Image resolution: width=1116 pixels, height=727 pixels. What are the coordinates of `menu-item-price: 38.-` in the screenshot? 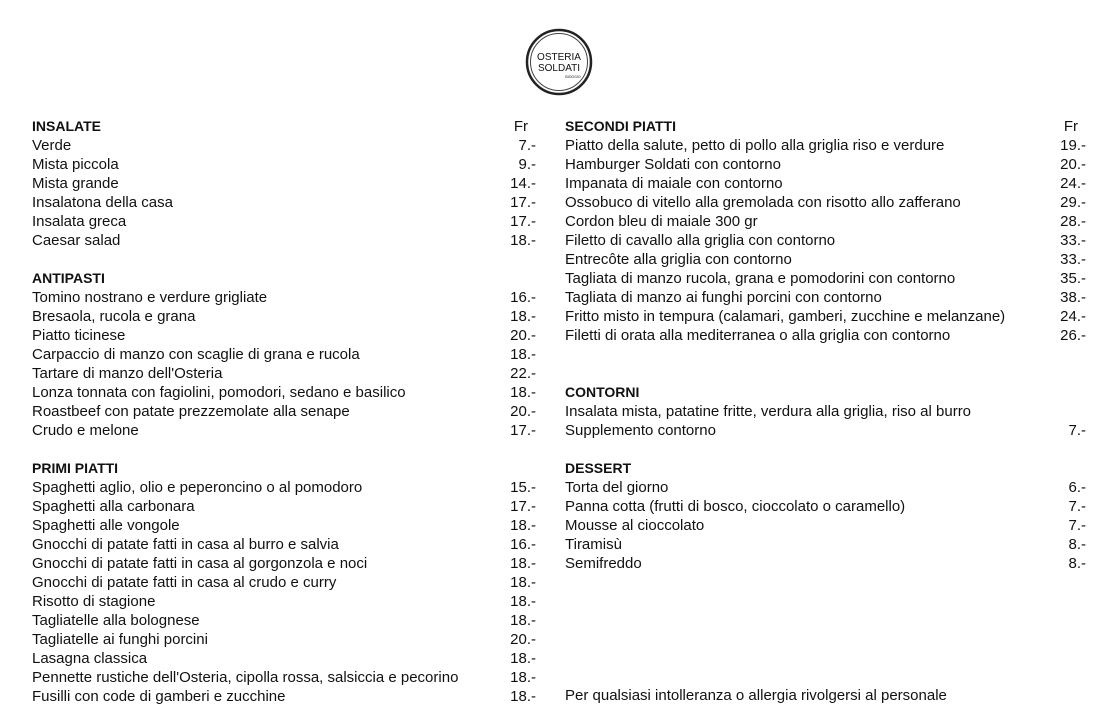 It's located at (1073, 297).